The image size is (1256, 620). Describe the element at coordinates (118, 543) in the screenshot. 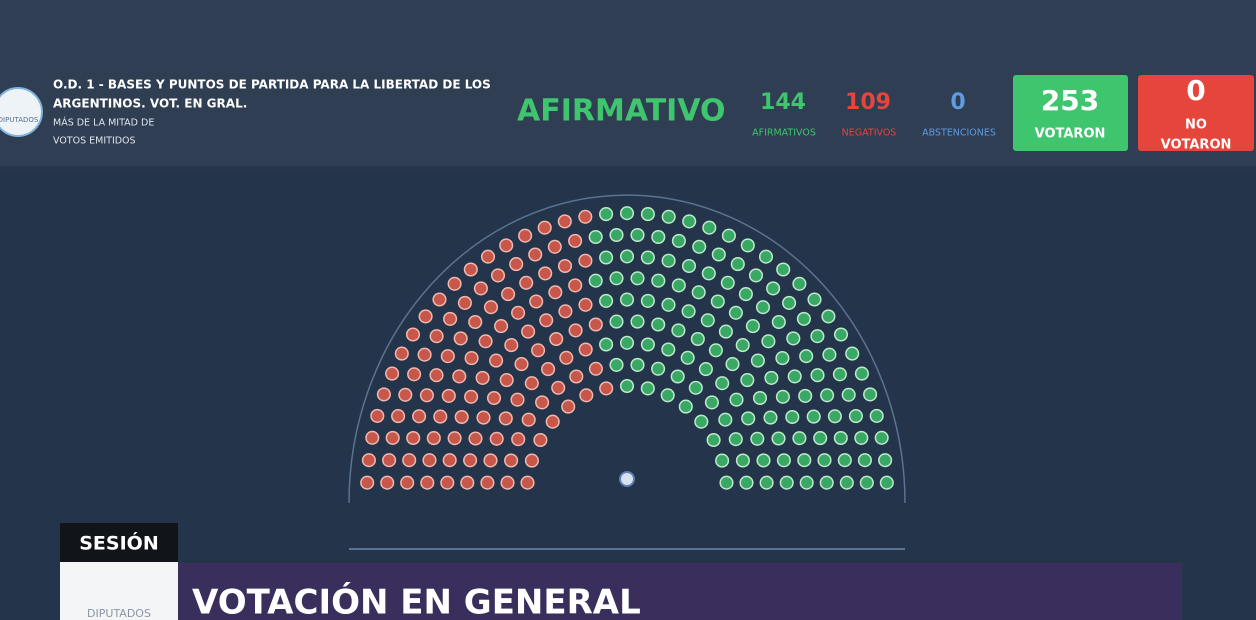

I see `session-label: SESIÓN` at that location.